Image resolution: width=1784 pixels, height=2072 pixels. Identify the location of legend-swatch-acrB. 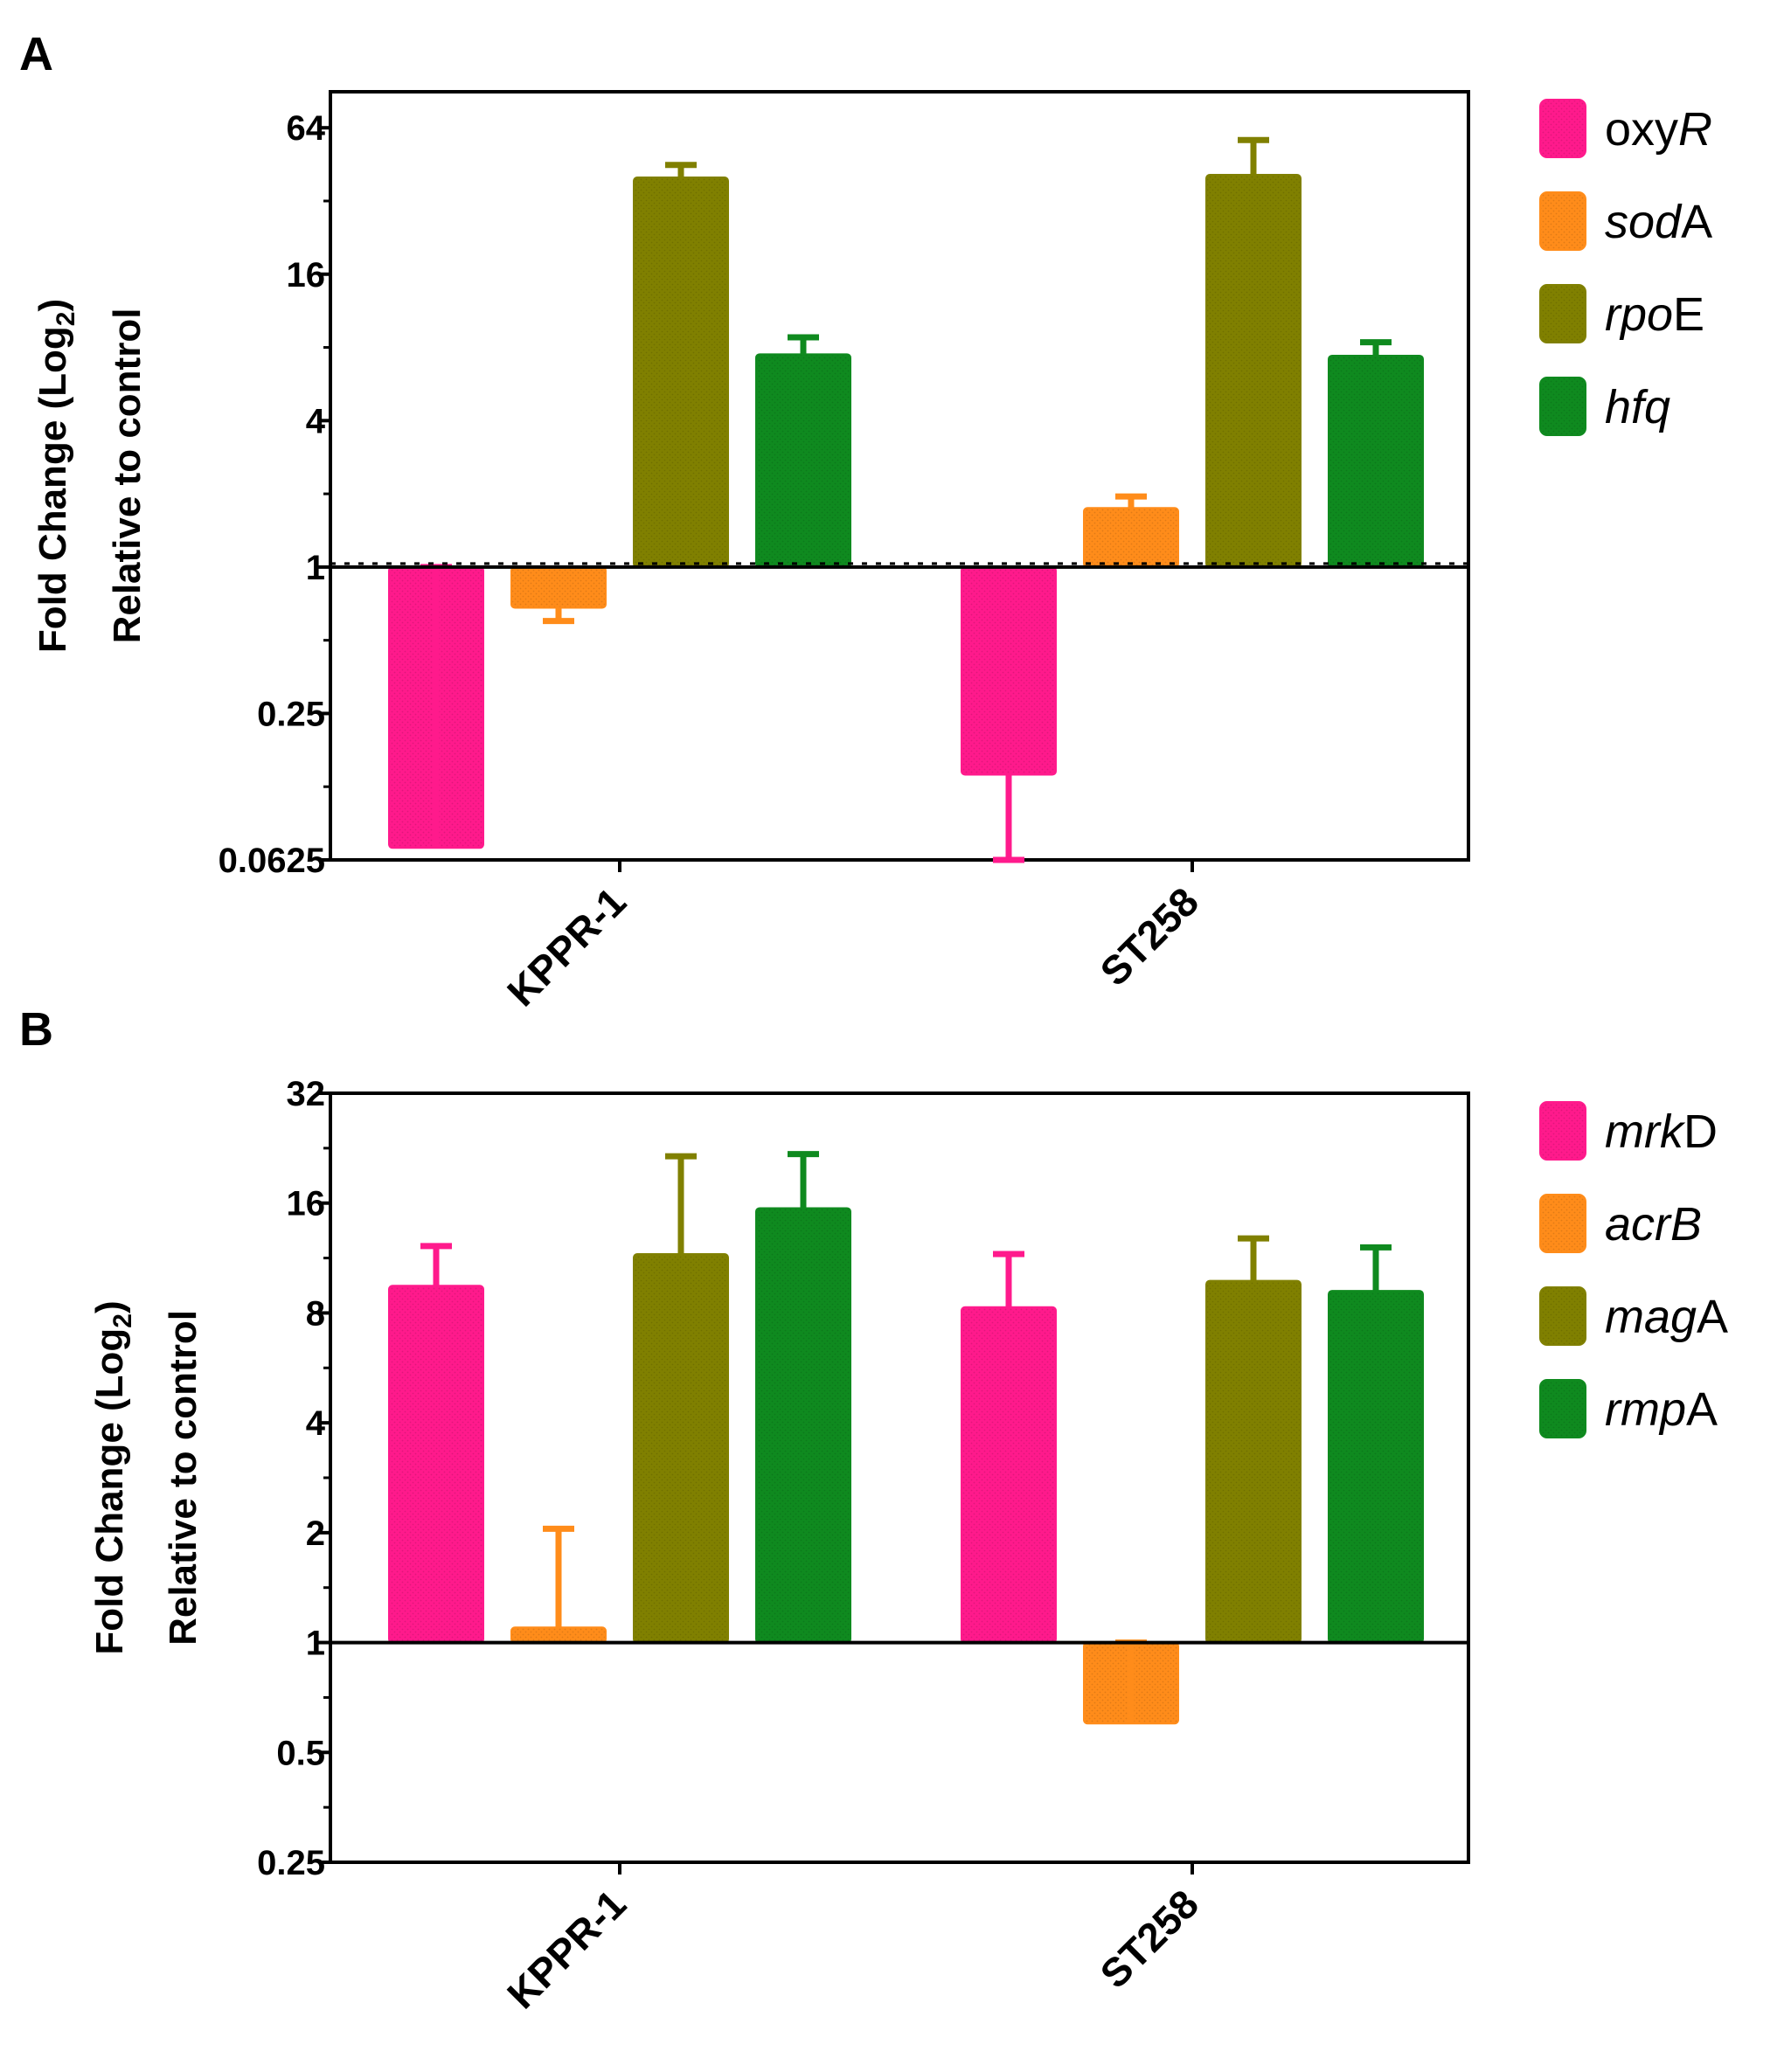
(1563, 1223).